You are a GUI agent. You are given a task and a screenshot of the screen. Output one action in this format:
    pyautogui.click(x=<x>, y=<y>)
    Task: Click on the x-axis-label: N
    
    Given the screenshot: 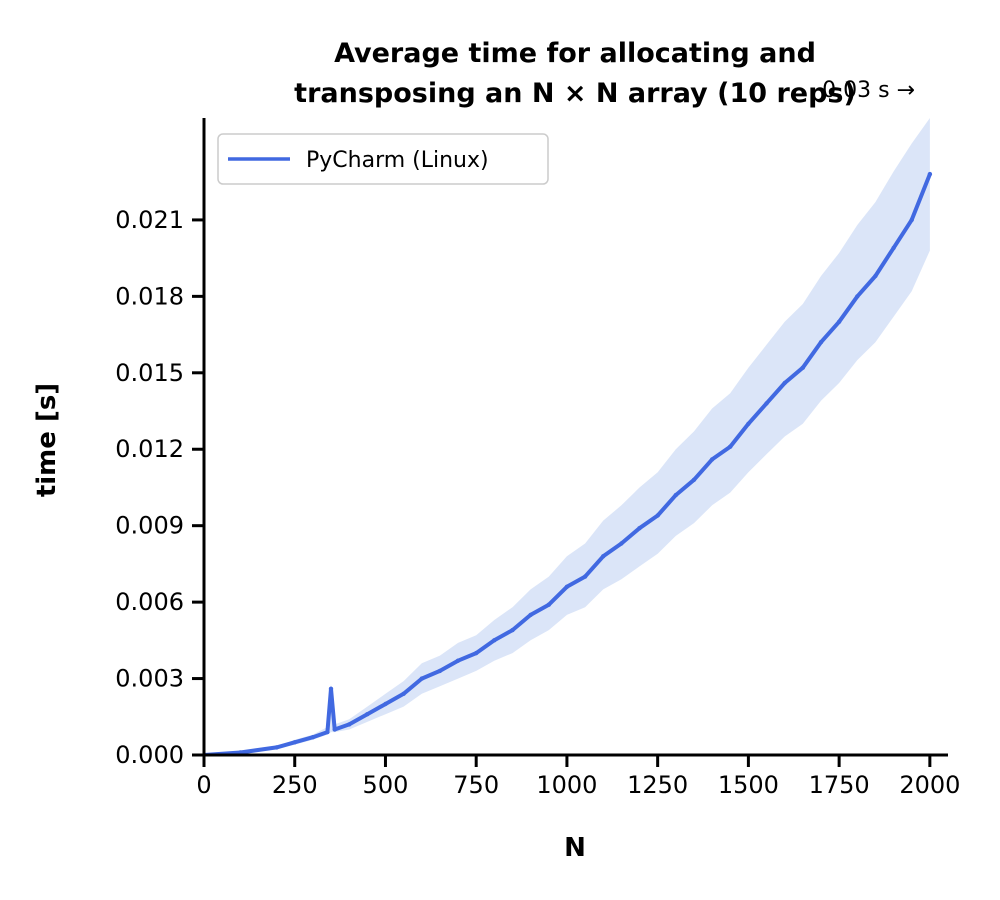 What is the action you would take?
    pyautogui.click(x=575, y=848)
    